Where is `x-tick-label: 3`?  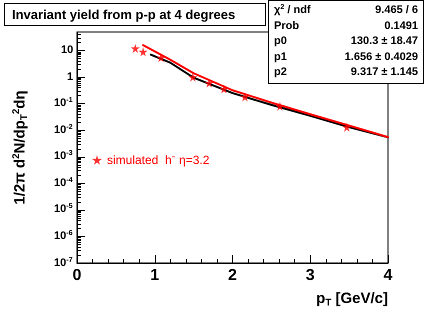
x-tick-label: 3 is located at coordinates (310, 275).